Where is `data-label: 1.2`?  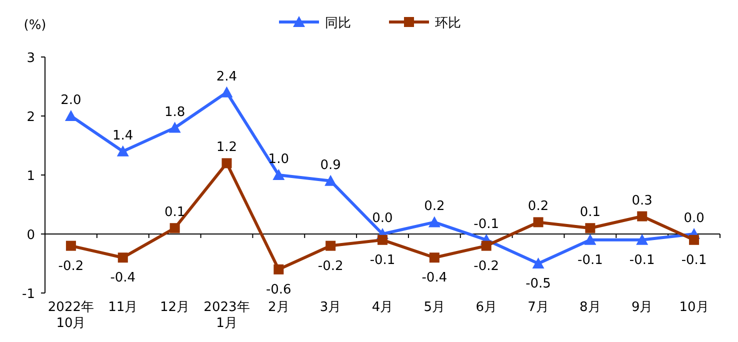
data-label: 1.2 is located at coordinates (227, 148).